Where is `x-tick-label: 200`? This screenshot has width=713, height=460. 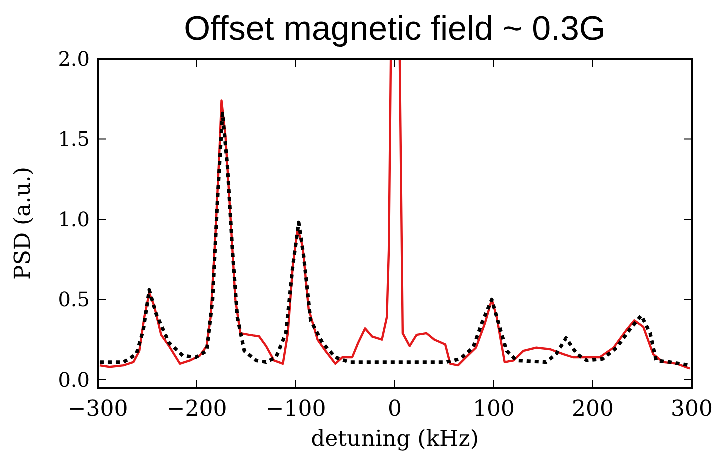
x-tick-label: 200 is located at coordinates (593, 409).